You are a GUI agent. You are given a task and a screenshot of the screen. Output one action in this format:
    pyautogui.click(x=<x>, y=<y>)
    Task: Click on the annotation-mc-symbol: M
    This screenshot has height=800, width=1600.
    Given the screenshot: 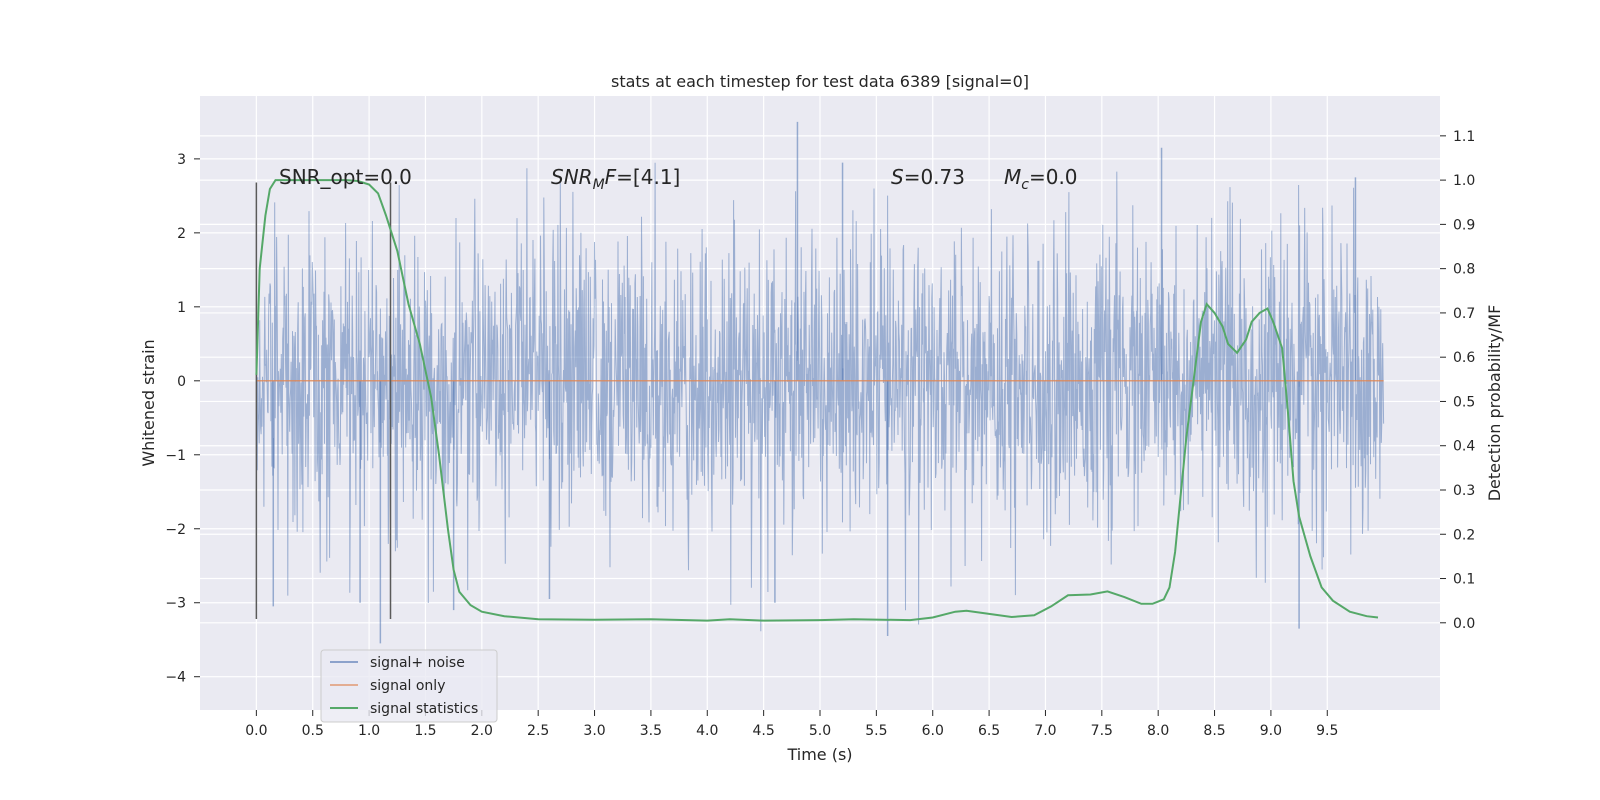 What is the action you would take?
    pyautogui.click(x=1012, y=177)
    